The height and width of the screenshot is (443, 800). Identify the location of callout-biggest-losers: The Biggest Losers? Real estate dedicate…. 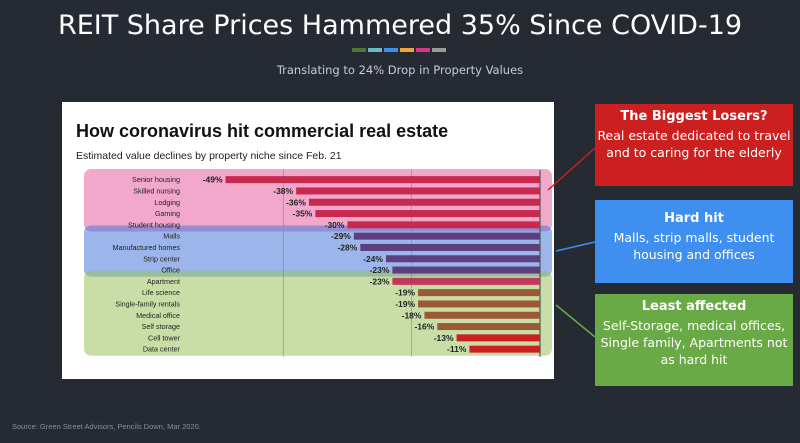
(694, 145).